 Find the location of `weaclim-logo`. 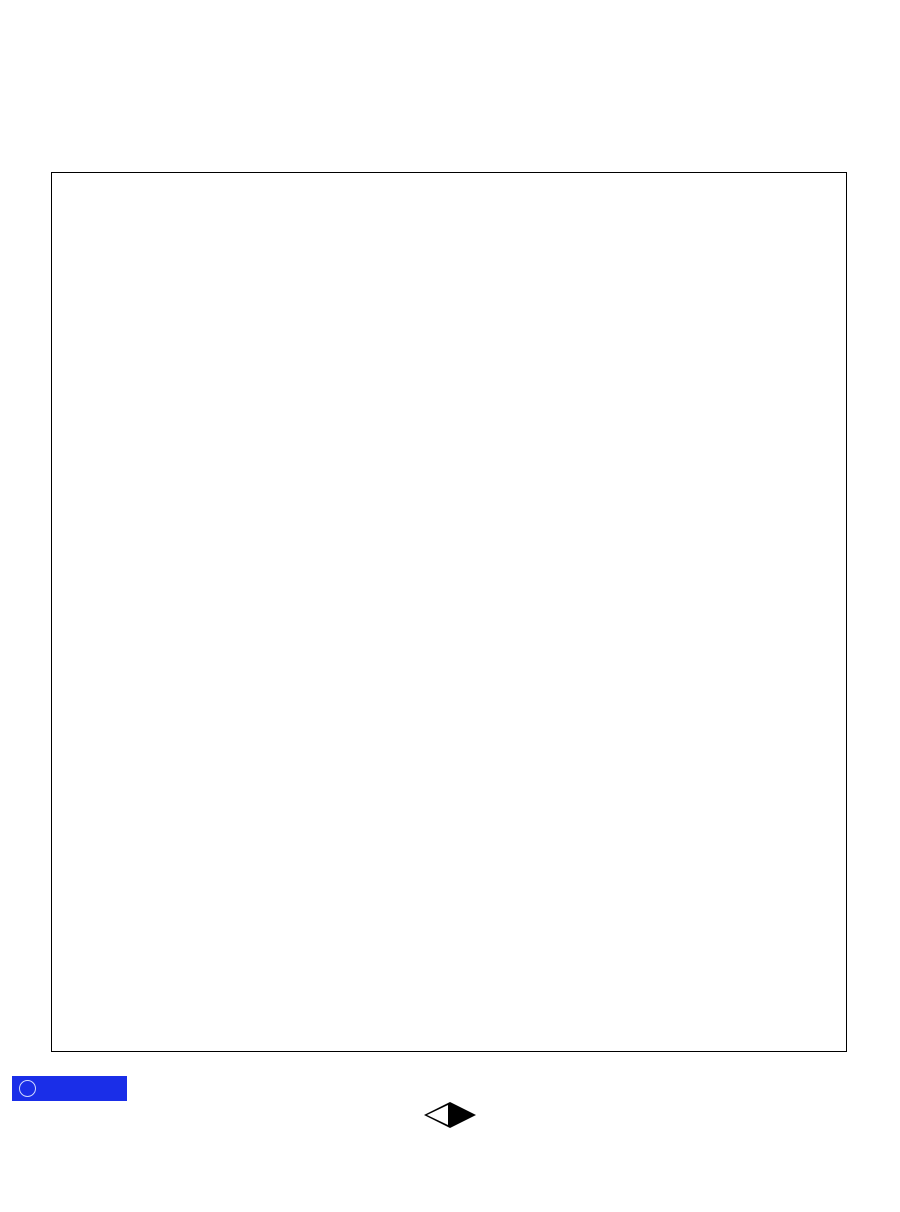

weaclim-logo is located at coordinates (69, 1088).